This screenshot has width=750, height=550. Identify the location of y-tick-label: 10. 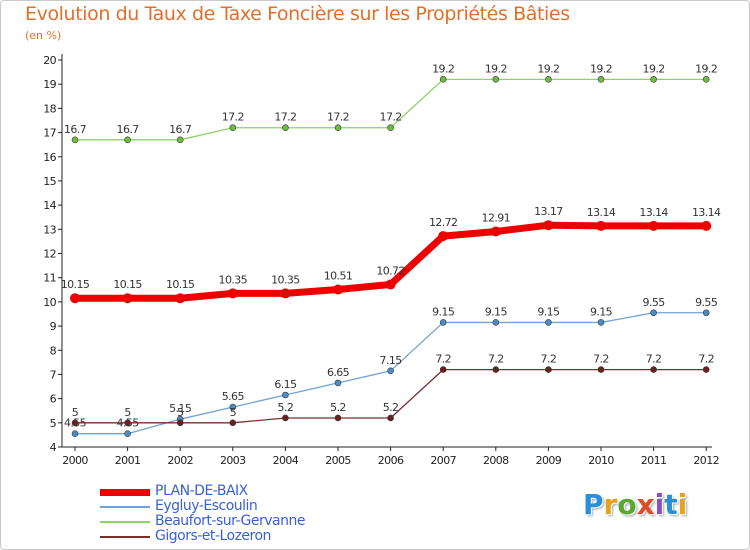
(49, 302).